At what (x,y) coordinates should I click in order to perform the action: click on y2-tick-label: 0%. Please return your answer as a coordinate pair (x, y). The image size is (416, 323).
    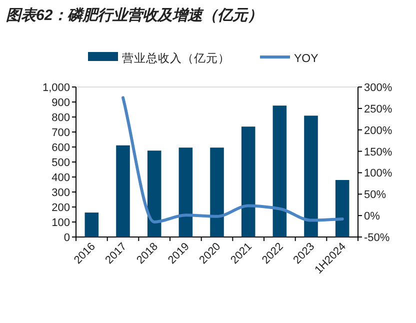
    Looking at the image, I should click on (372, 216).